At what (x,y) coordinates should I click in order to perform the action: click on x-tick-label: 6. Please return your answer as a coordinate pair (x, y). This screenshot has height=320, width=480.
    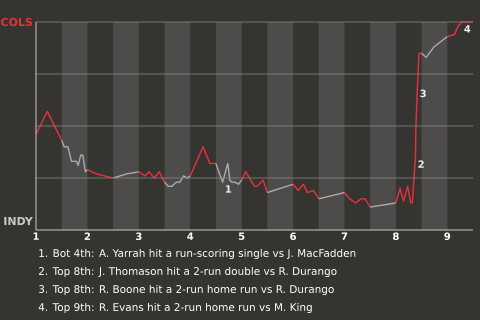
    Looking at the image, I should click on (293, 236).